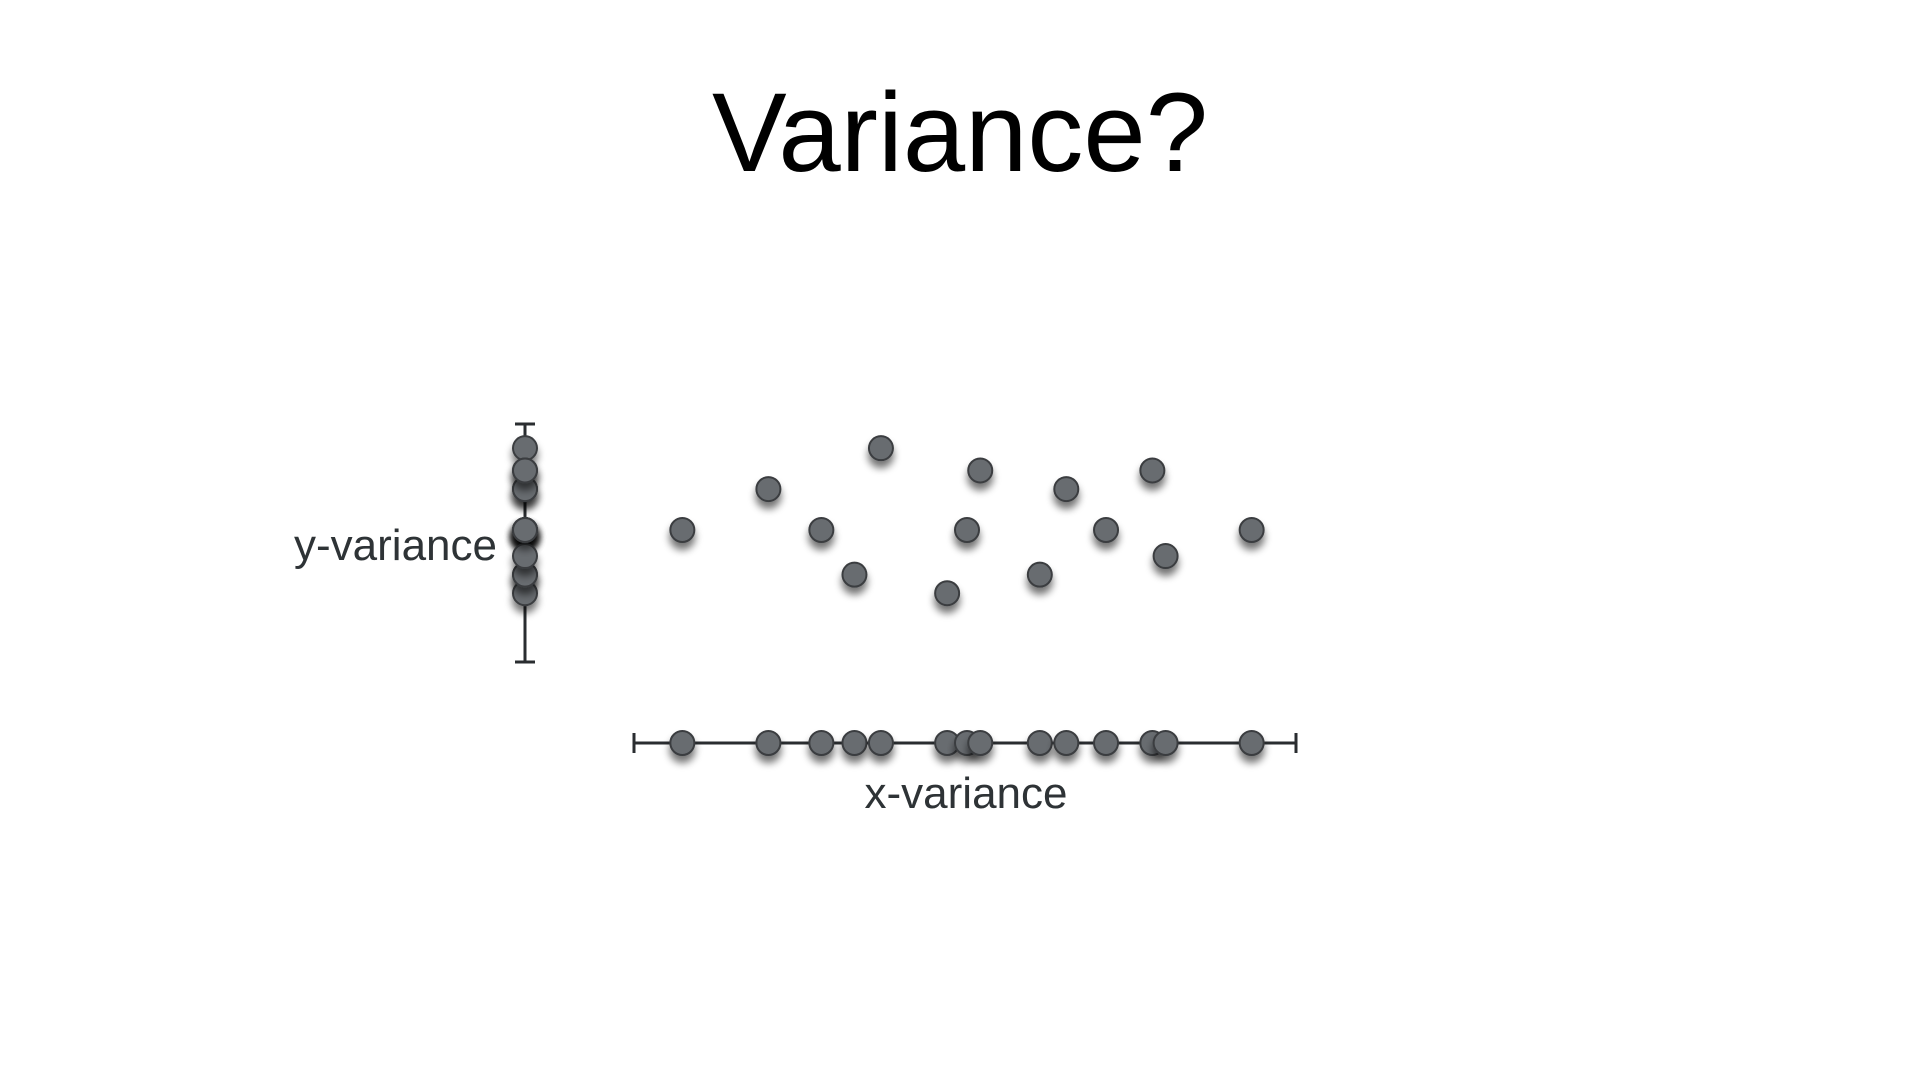  I want to click on y-variance-axis, so click(525, 543).